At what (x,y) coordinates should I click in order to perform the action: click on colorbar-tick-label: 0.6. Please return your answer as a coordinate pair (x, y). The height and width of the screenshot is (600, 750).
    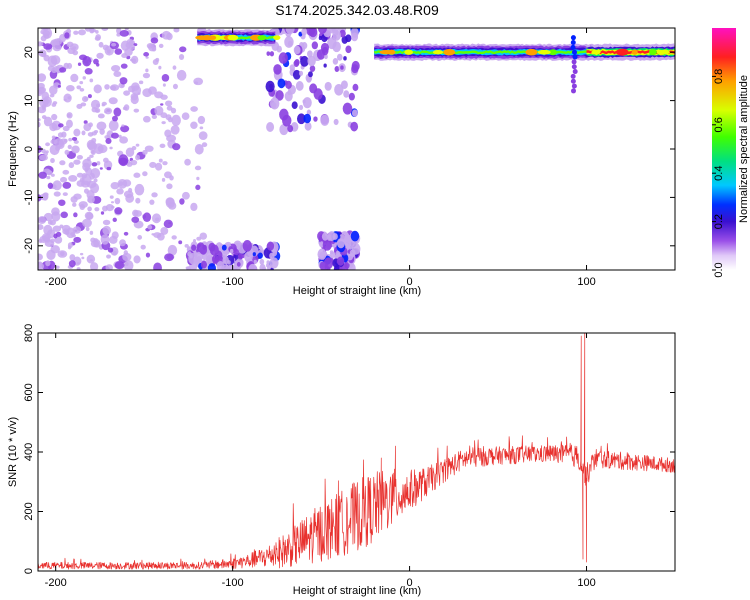
    Looking at the image, I should click on (719, 124).